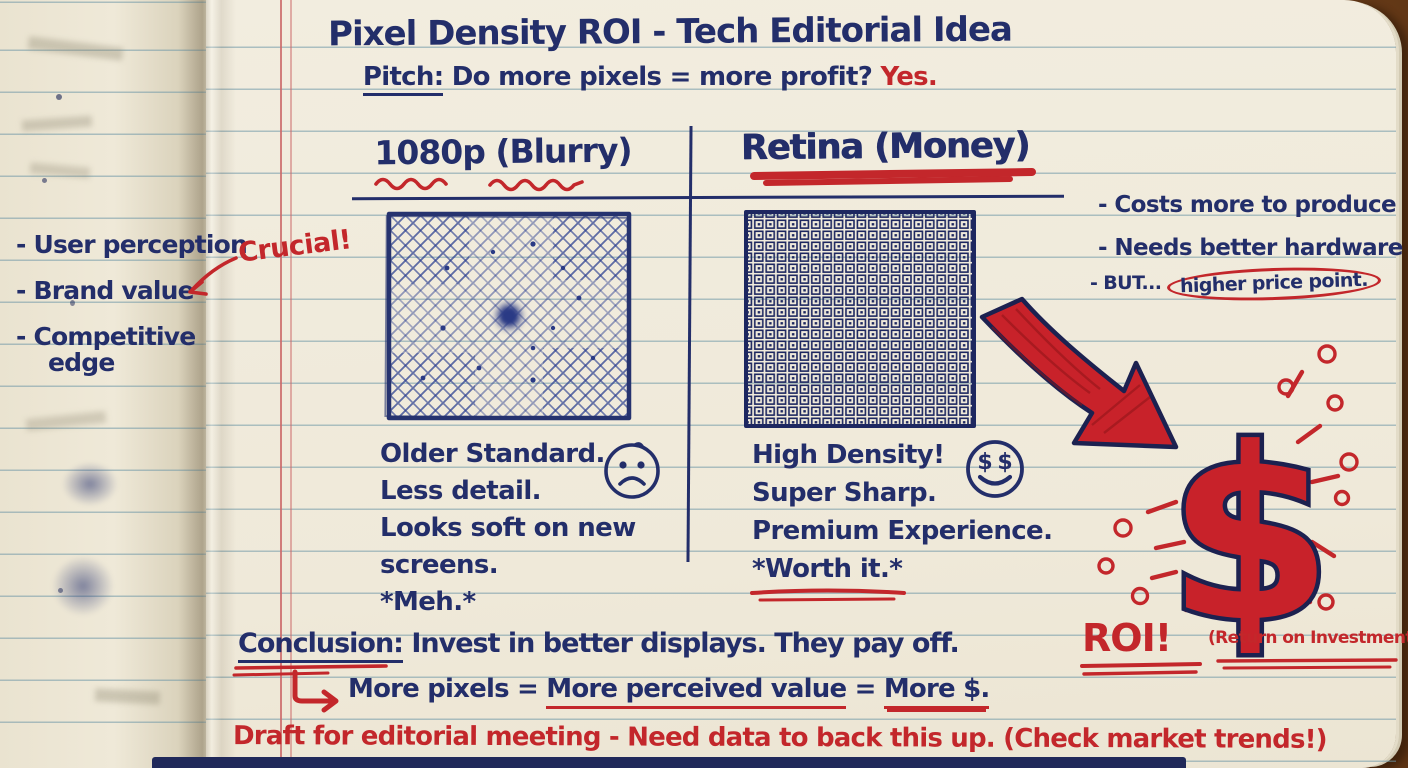  I want to click on note-line: Super Sharp., so click(844, 493).